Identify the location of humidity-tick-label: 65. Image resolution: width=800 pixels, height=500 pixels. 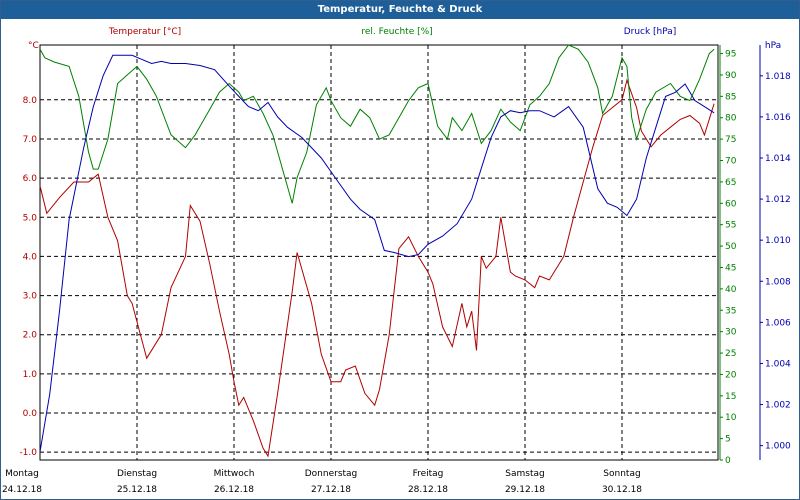
(730, 183).